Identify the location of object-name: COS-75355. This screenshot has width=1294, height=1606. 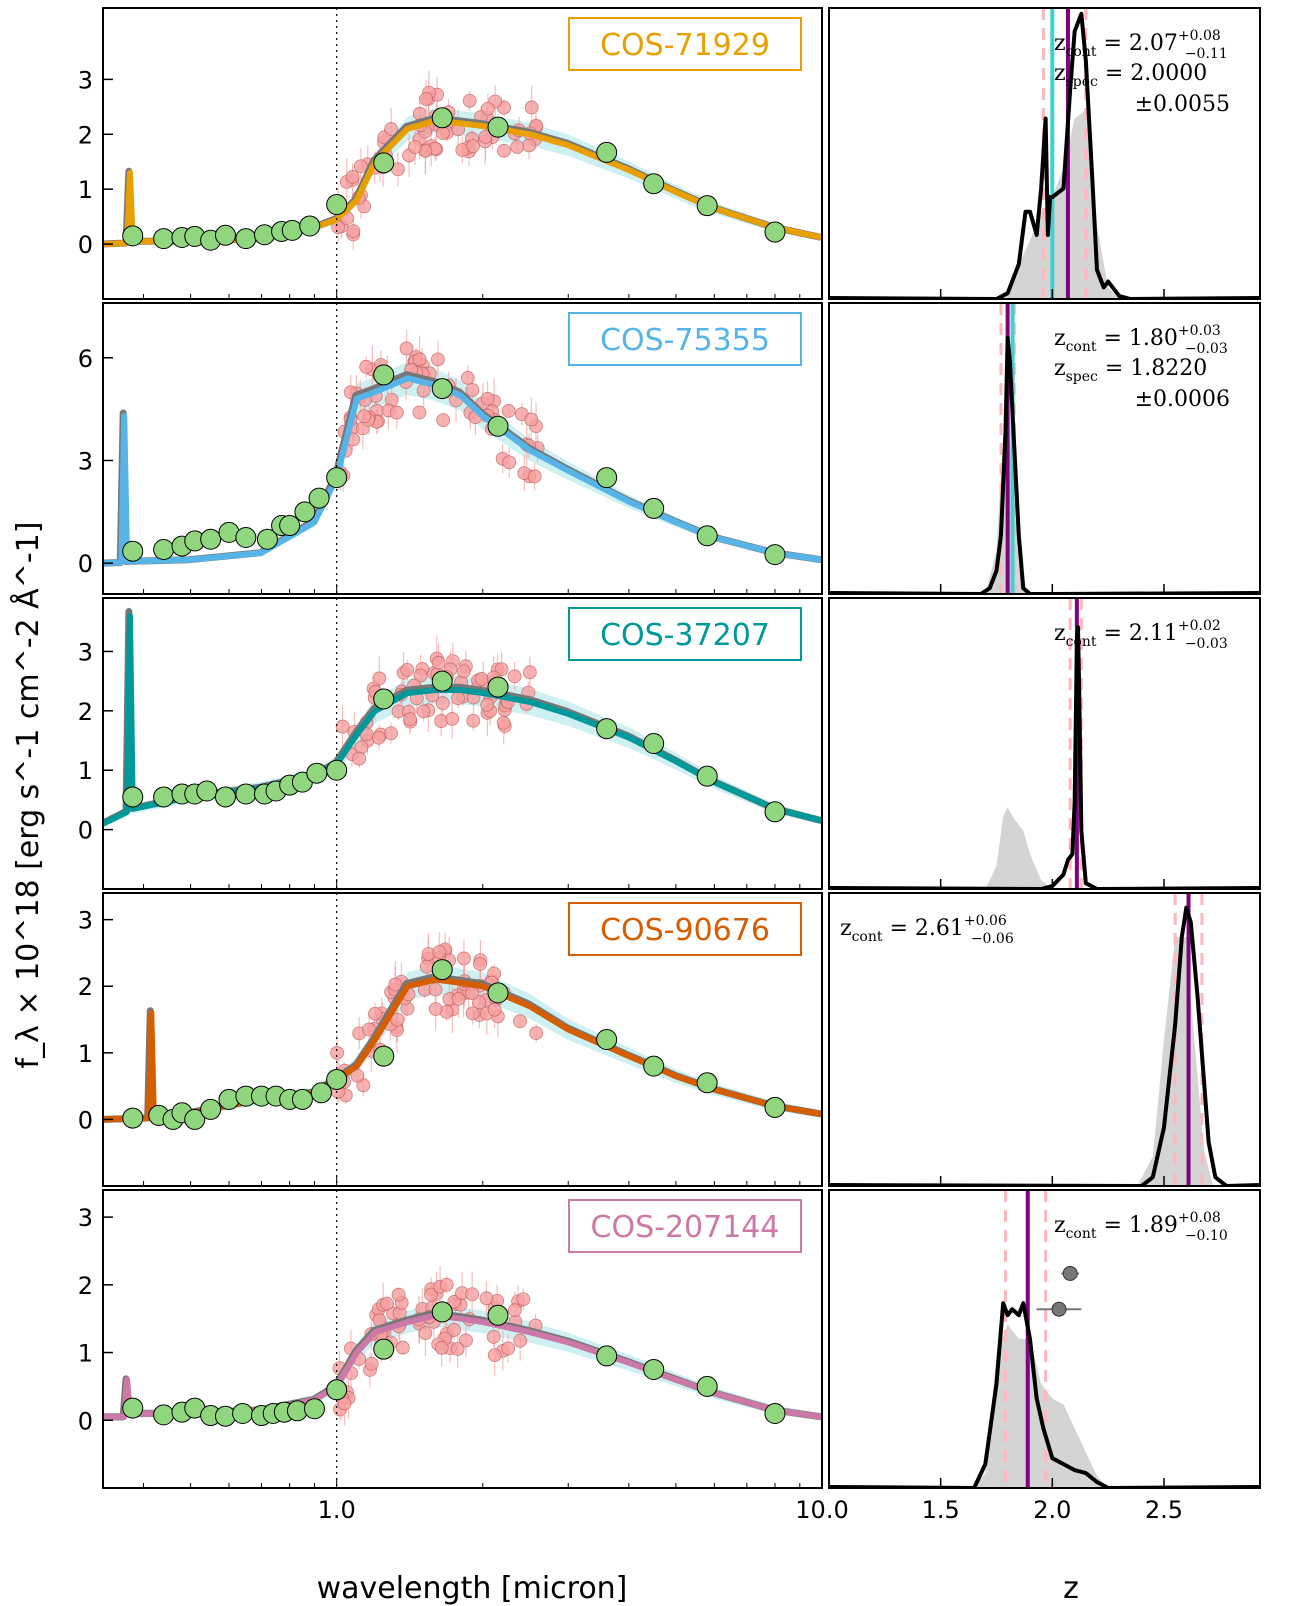
(685, 340).